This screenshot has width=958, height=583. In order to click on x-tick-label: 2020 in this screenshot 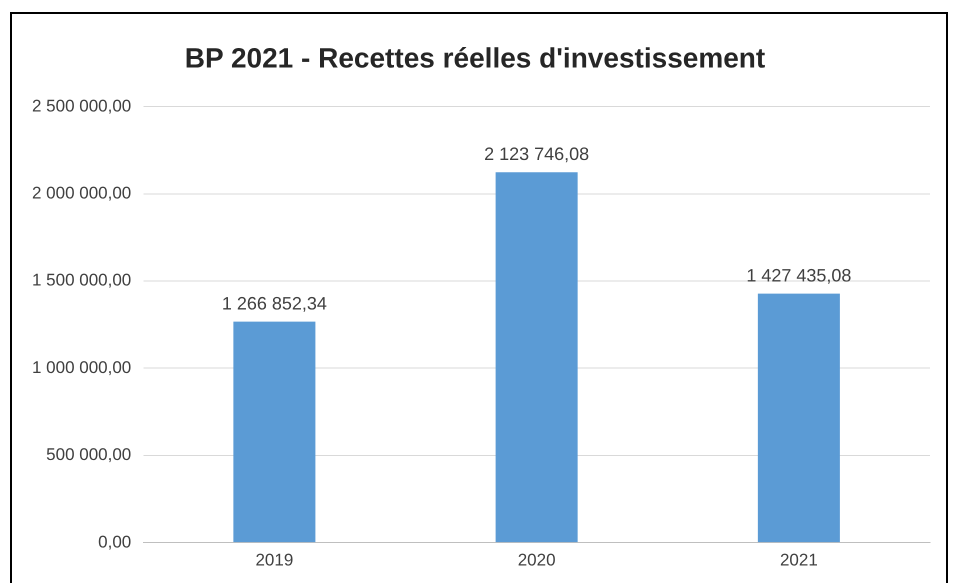, I will do `click(537, 560)`.